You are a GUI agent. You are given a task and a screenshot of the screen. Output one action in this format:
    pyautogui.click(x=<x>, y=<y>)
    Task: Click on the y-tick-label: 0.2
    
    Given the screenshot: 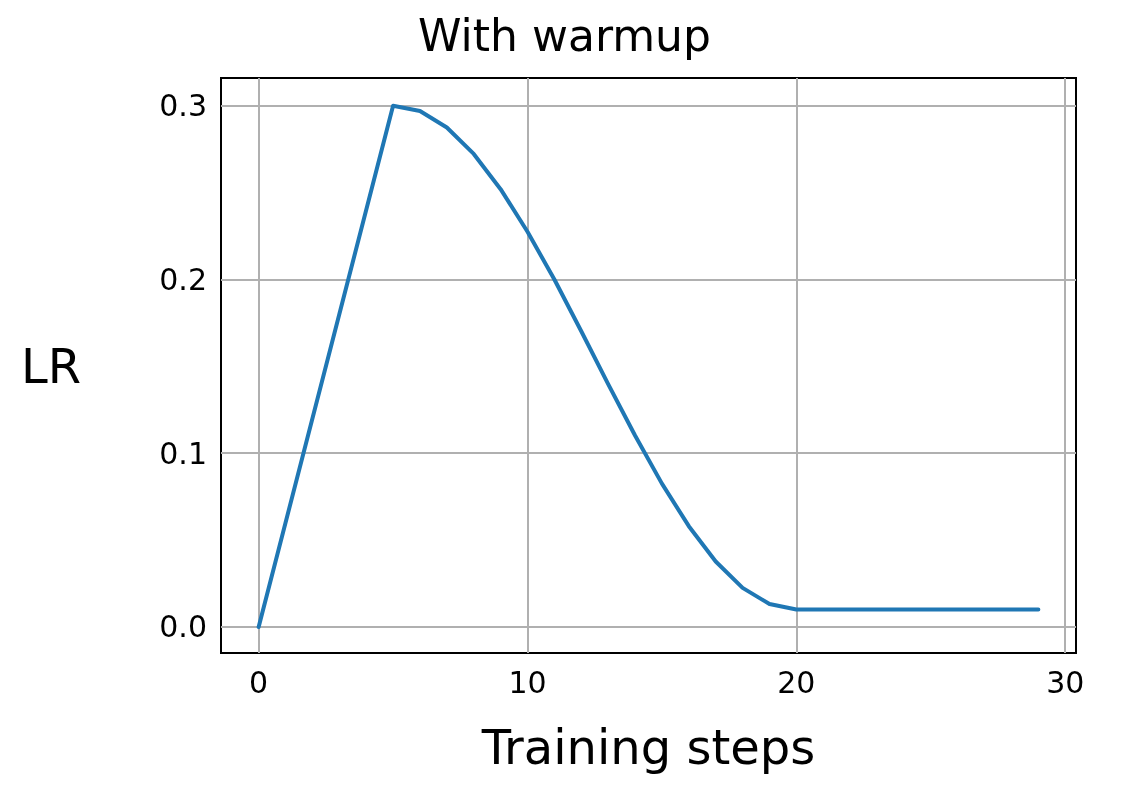 What is the action you would take?
    pyautogui.click(x=183, y=280)
    